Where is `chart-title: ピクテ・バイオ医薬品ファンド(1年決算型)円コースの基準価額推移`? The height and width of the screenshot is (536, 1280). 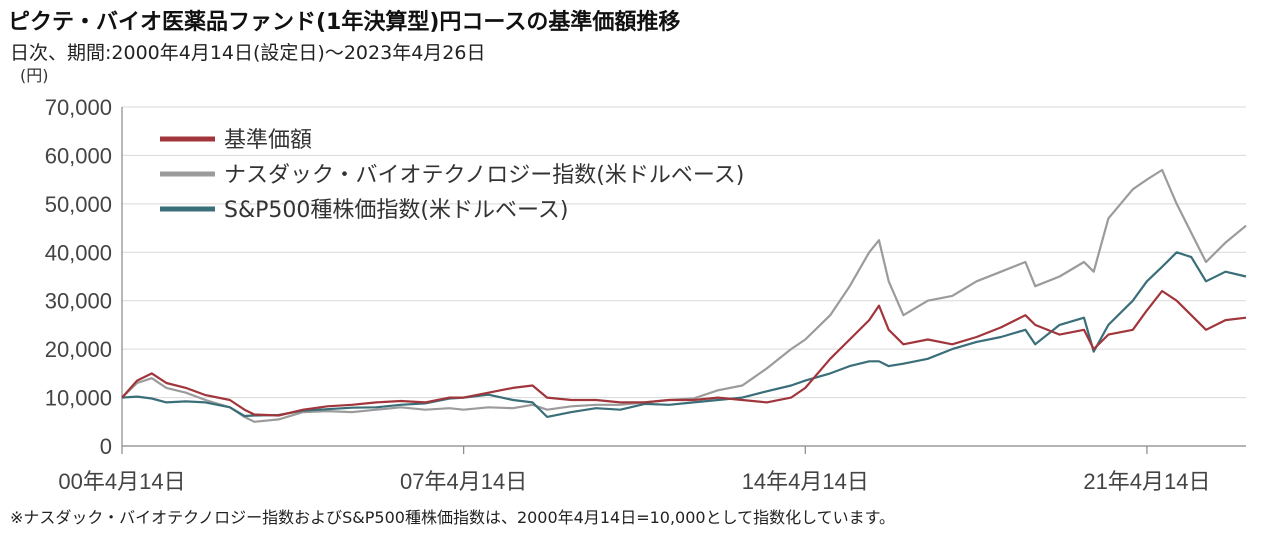
chart-title: ピクテ・バイオ医薬品ファンド(1年決算型)円コースの基準価額推移 is located at coordinates (344, 22).